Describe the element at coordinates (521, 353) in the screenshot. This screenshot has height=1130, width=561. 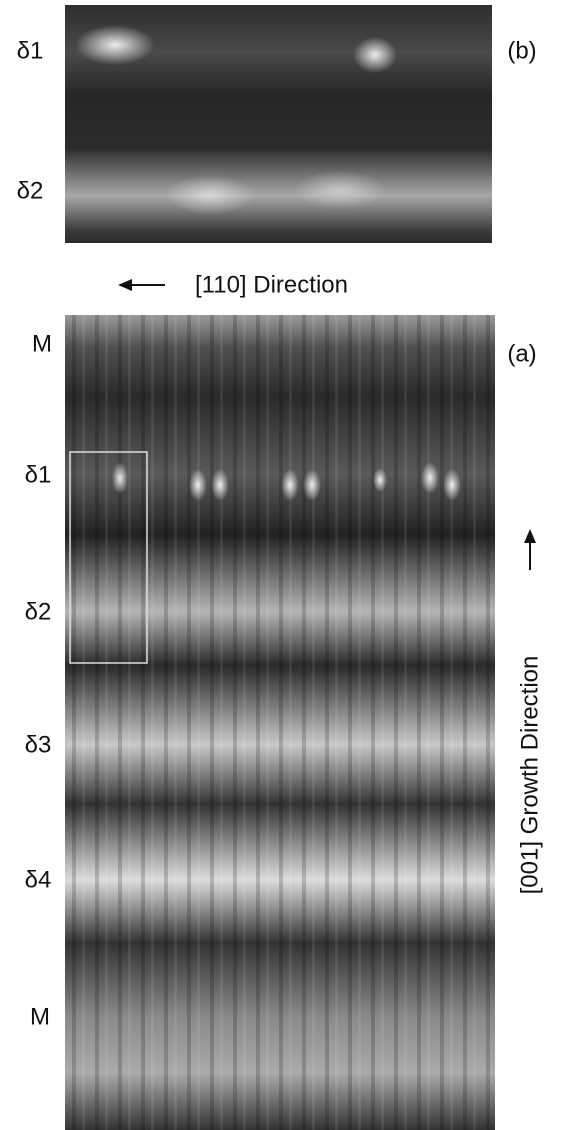
I see `panel-label: (a)` at that location.